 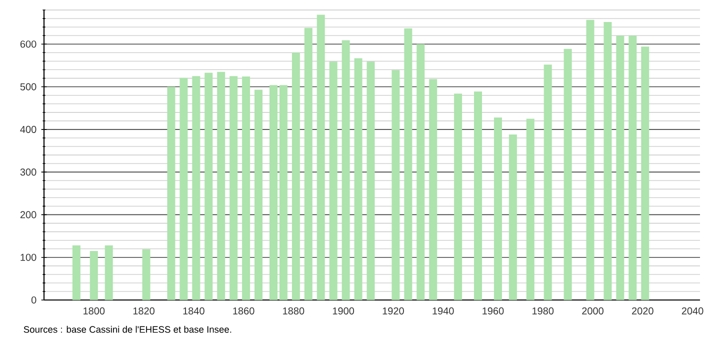 What do you see at coordinates (28, 214) in the screenshot?
I see `y-tick-label: 200` at bounding box center [28, 214].